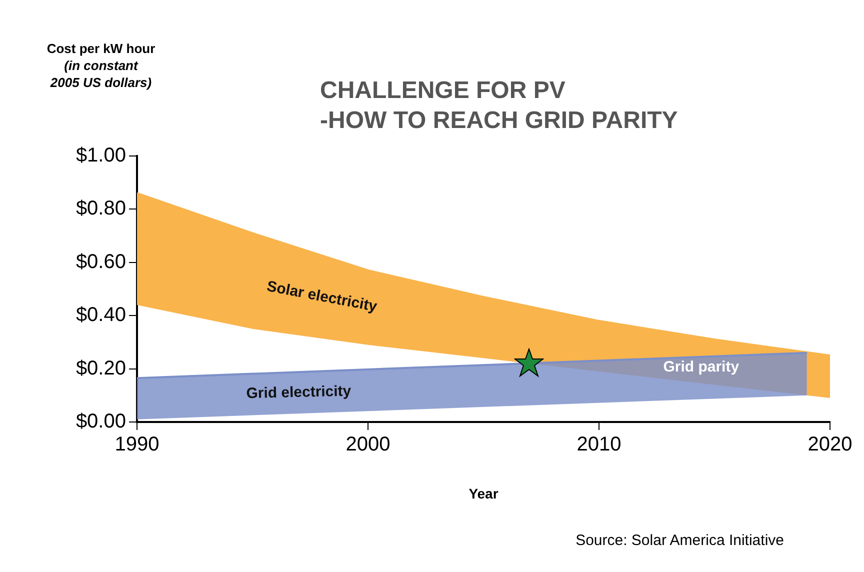 The image size is (864, 572). I want to click on y-tick-label: $0.60, so click(101, 261).